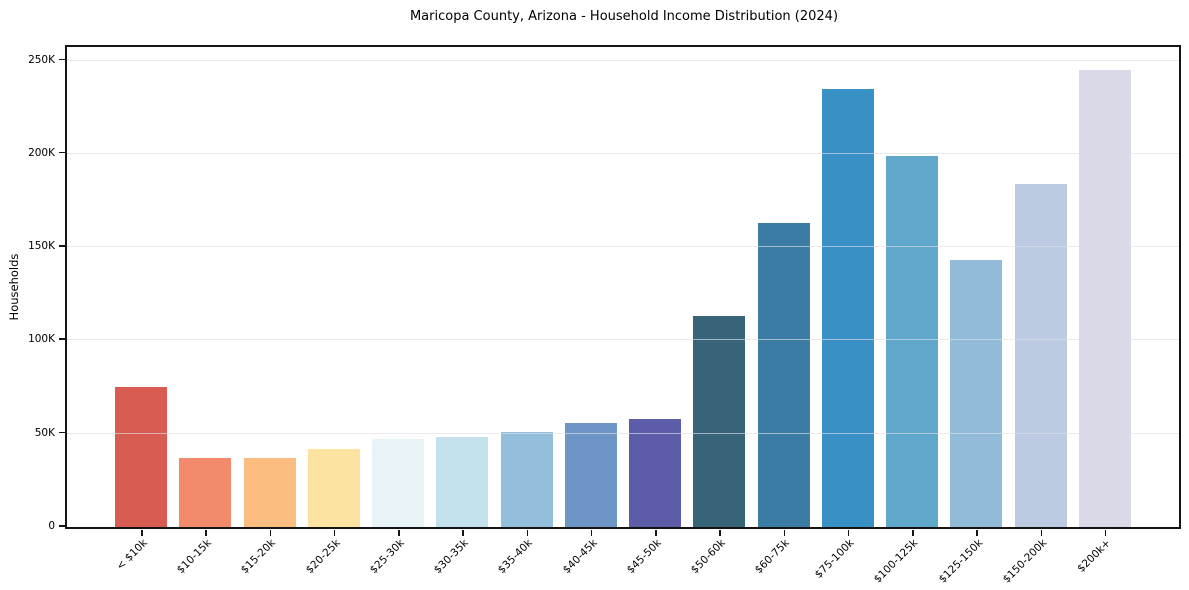  Describe the element at coordinates (194, 557) in the screenshot. I see `x-tick-label: $10-15k` at that location.